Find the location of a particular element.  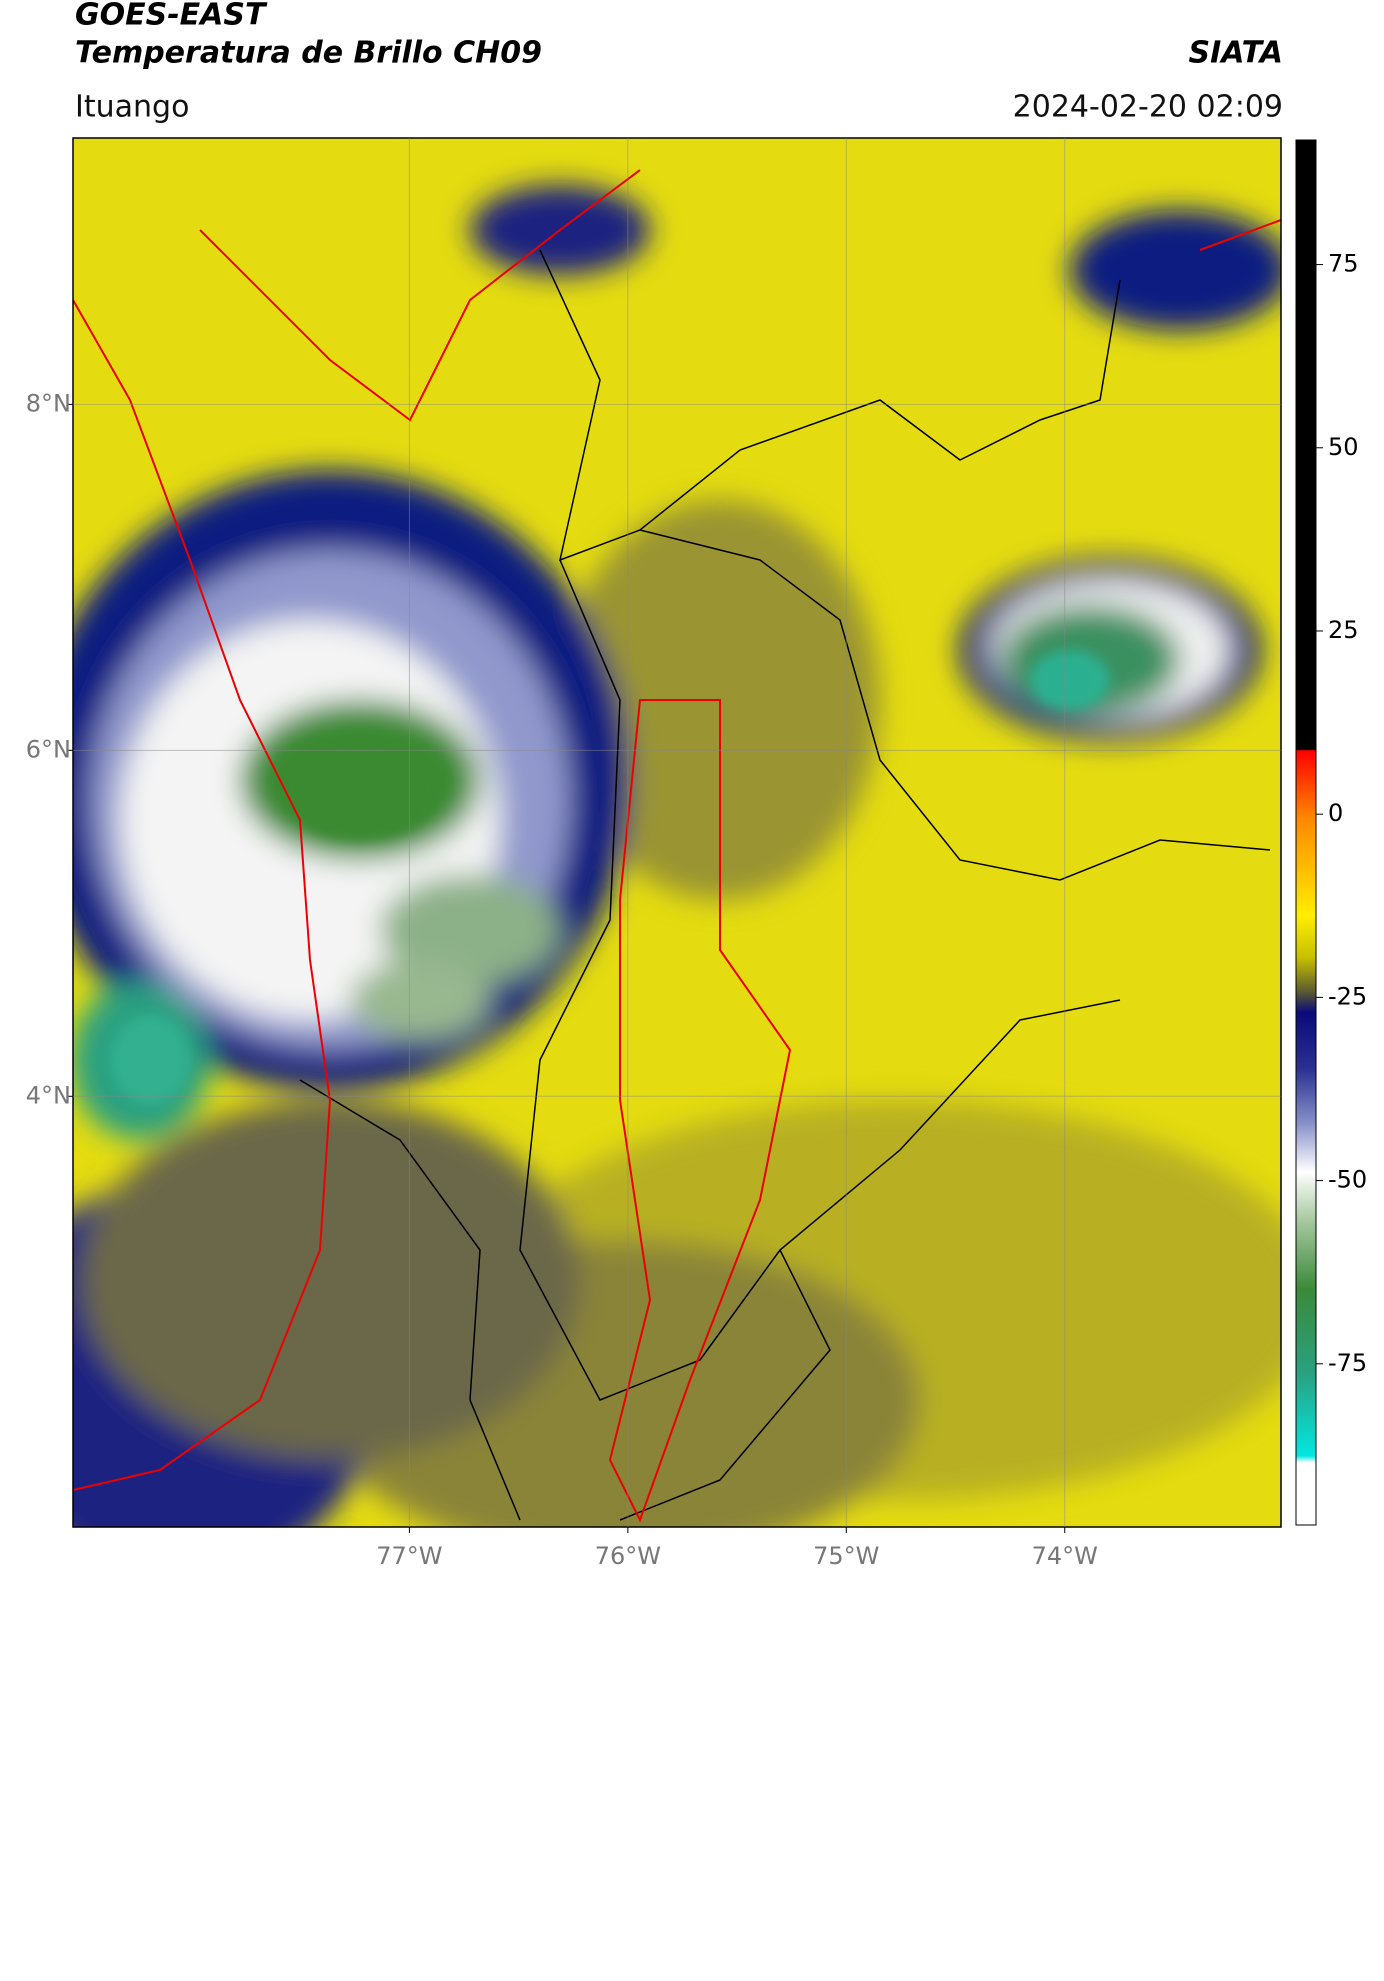

location: Ituango is located at coordinates (132, 107).